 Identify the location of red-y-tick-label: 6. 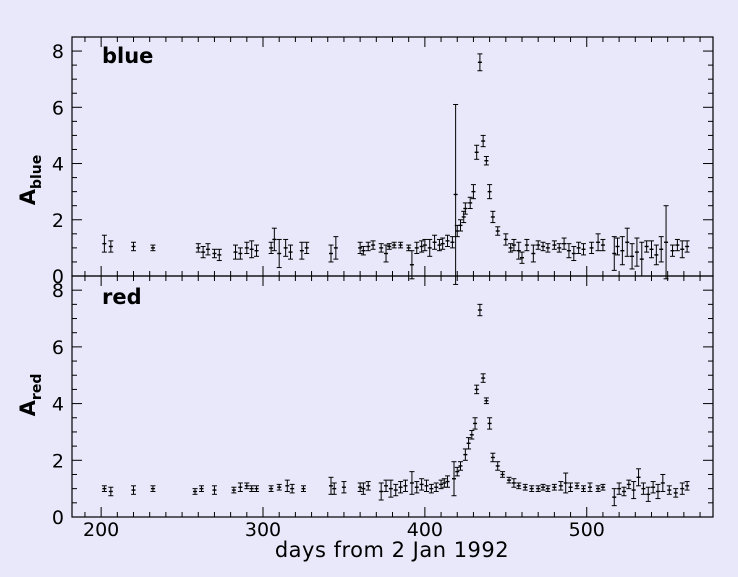
(58, 348).